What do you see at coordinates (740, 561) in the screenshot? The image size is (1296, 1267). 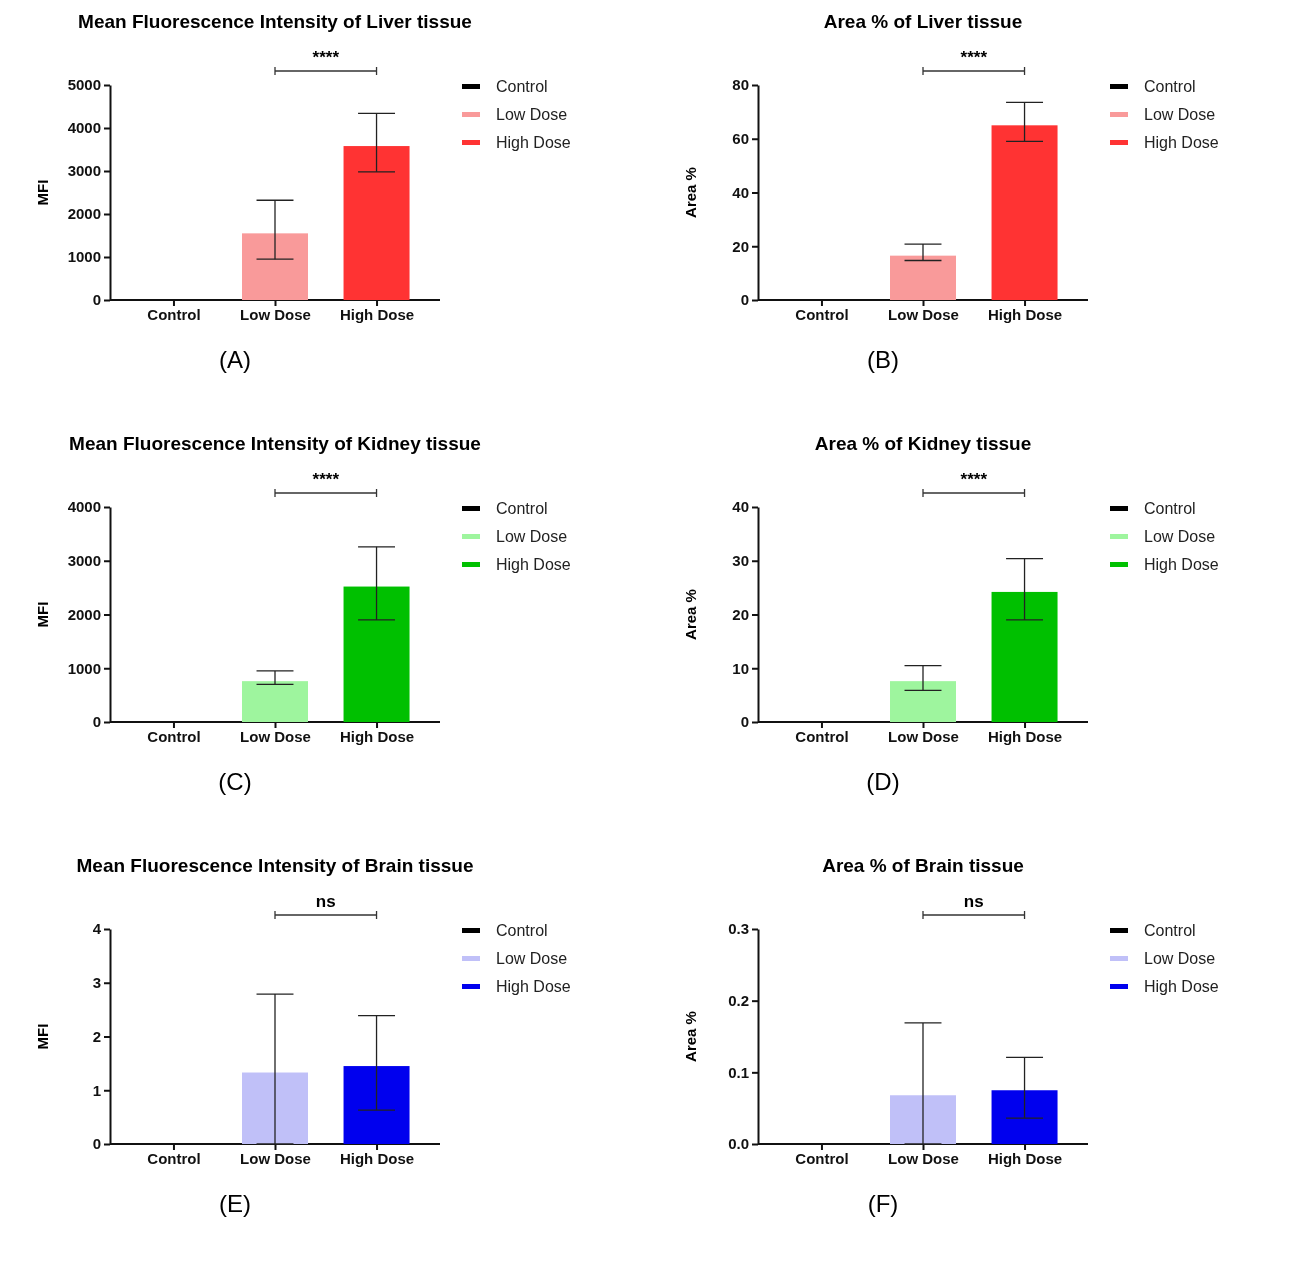 I see `y-tick-label: 30` at bounding box center [740, 561].